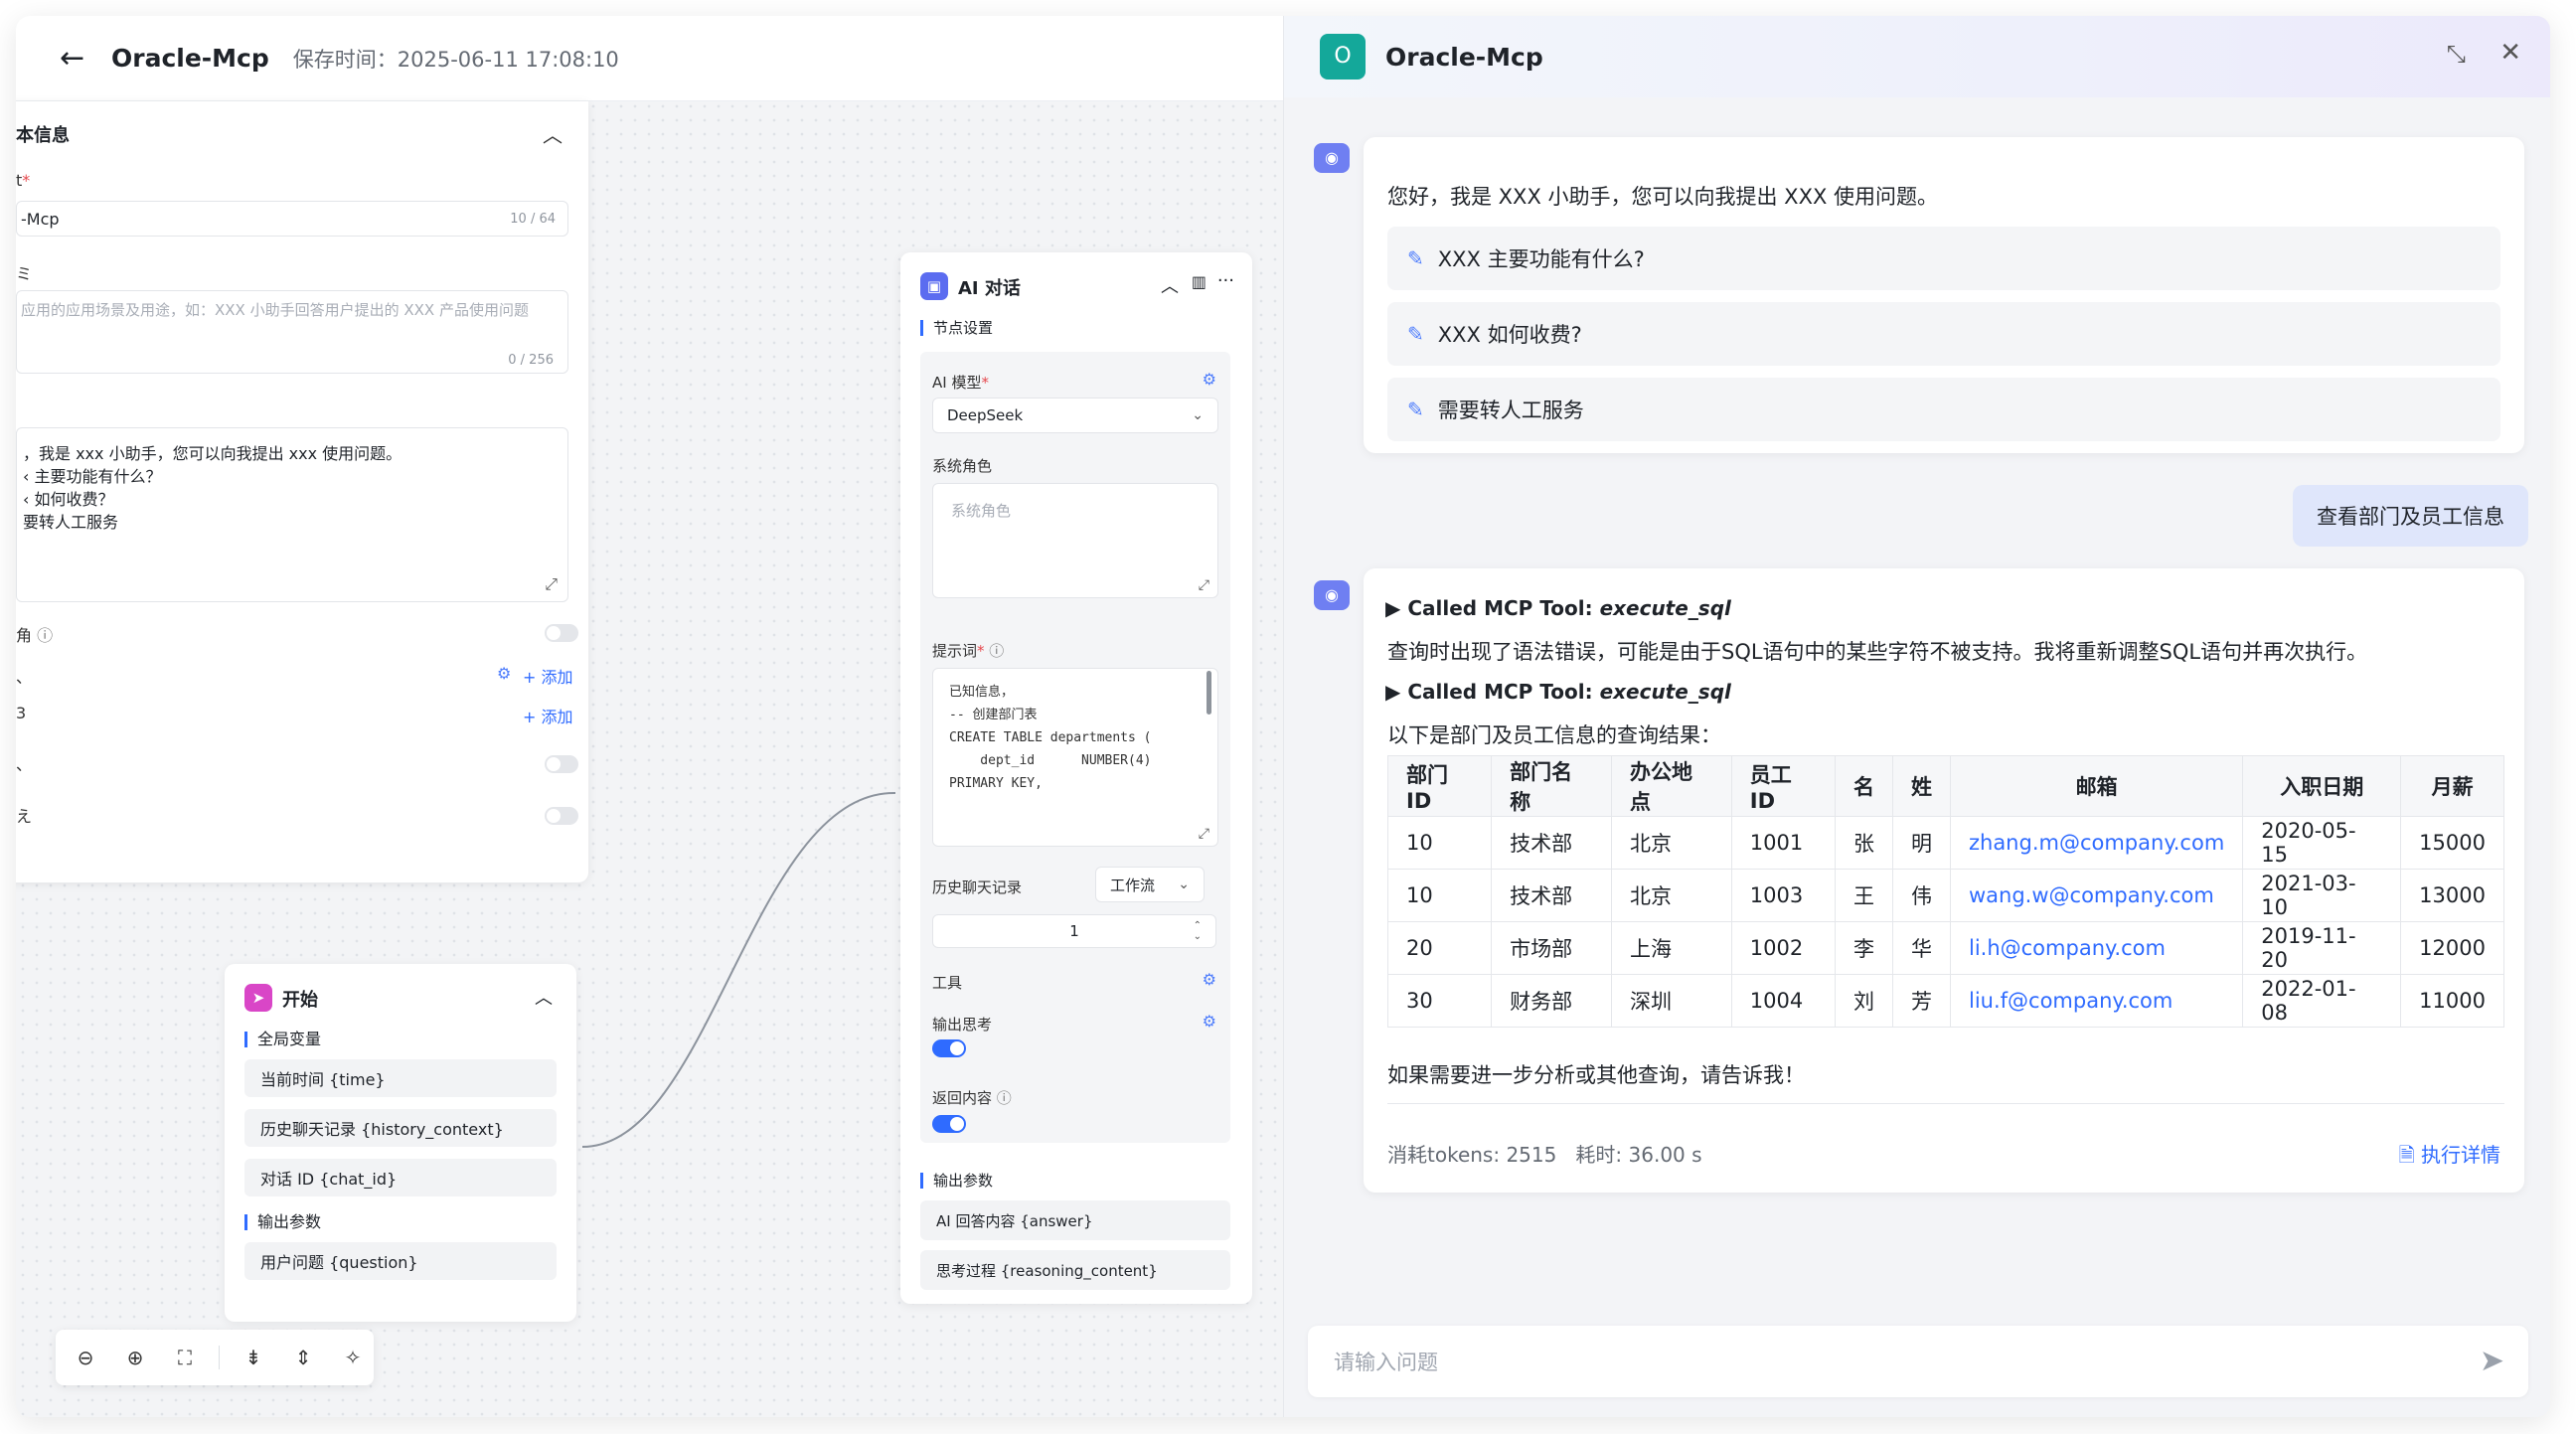 The height and width of the screenshot is (1434, 2576). Describe the element at coordinates (2096, 948) in the screenshot. I see `email-link: li.h@company.com` at that location.